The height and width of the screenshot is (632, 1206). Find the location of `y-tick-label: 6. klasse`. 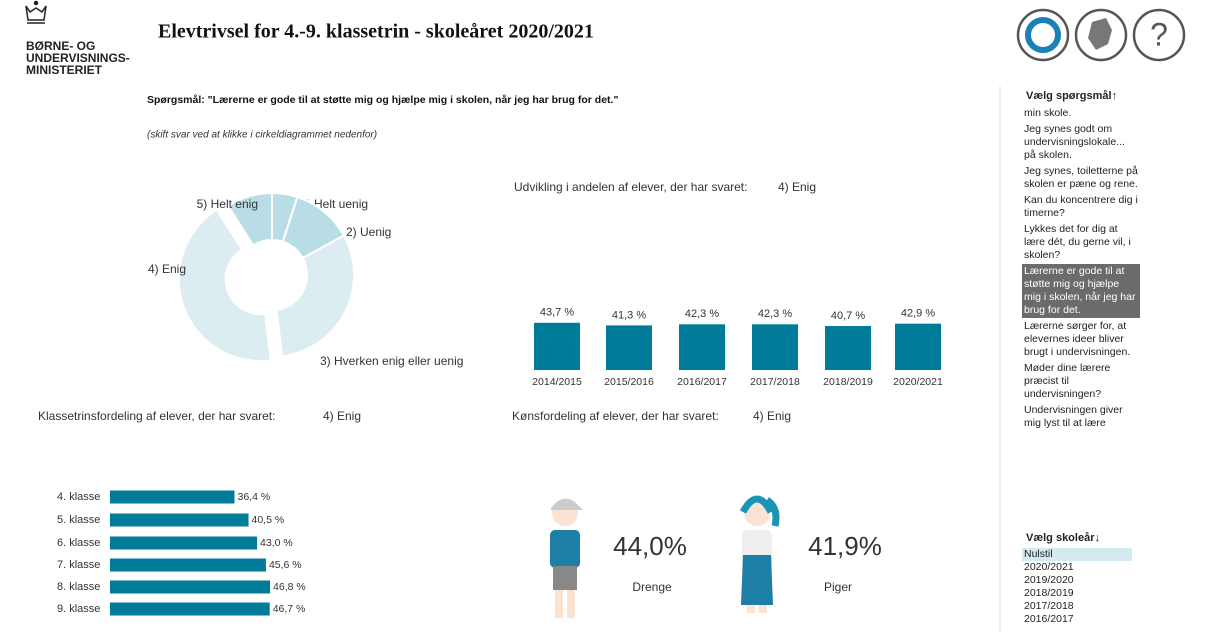

y-tick-label: 6. klasse is located at coordinates (78, 543).